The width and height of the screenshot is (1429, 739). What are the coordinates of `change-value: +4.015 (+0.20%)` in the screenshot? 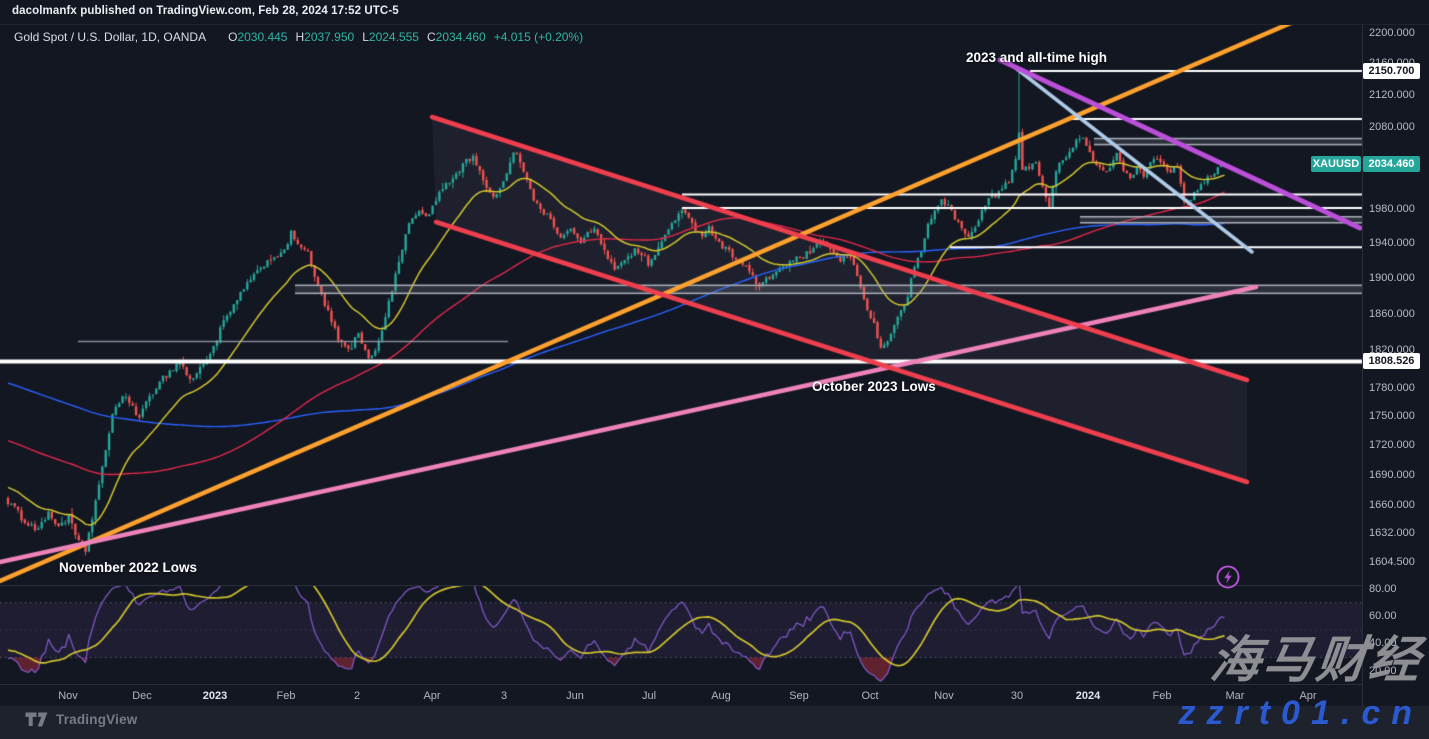 It's located at (538, 37).